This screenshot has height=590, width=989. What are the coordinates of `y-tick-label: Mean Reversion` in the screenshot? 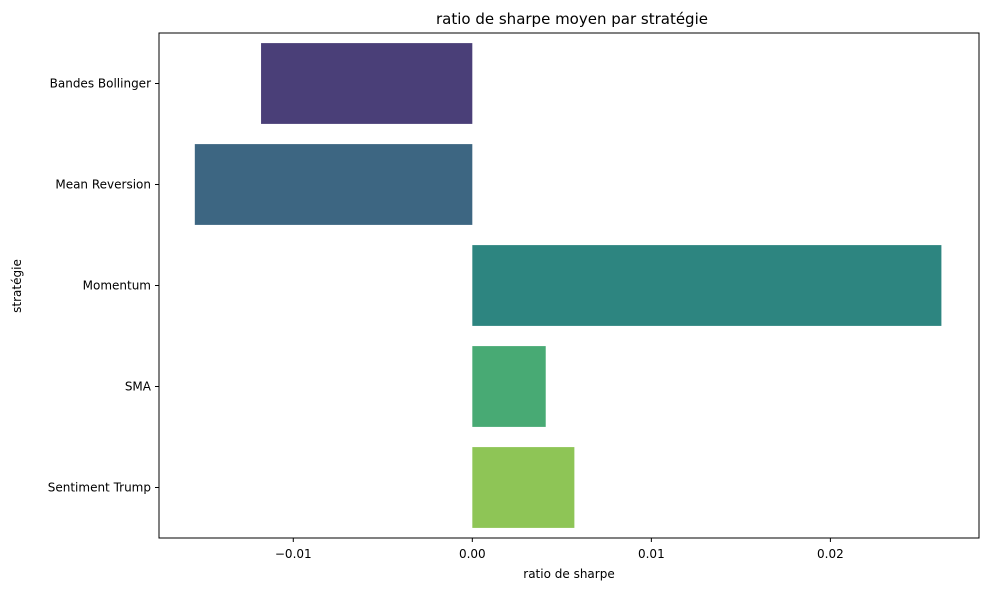 It's located at (103, 185).